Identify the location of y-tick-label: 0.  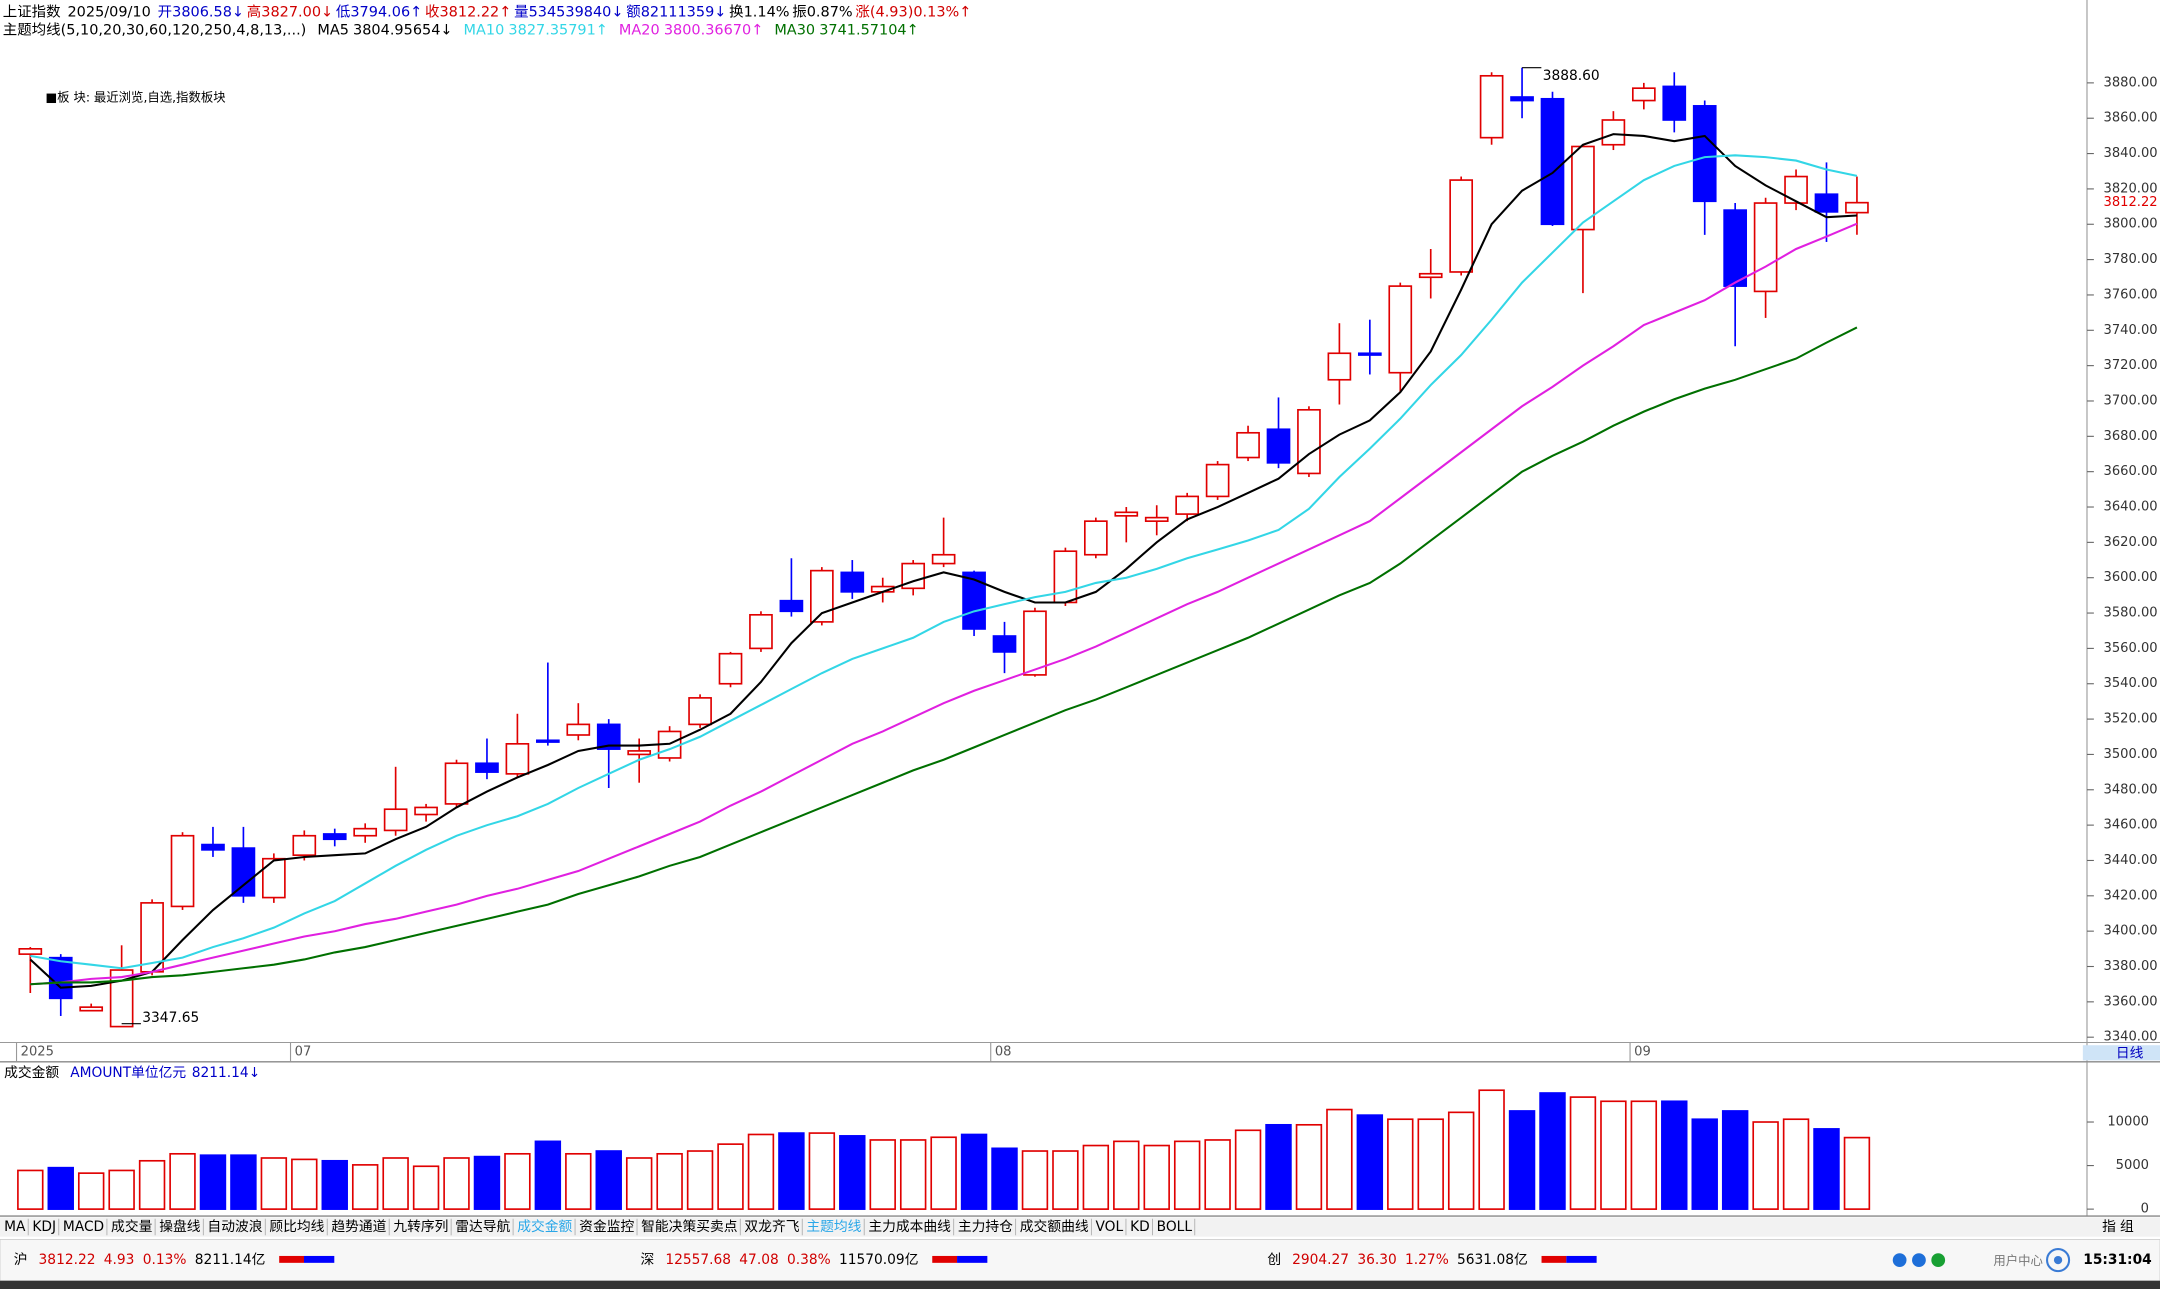
(2145, 1209).